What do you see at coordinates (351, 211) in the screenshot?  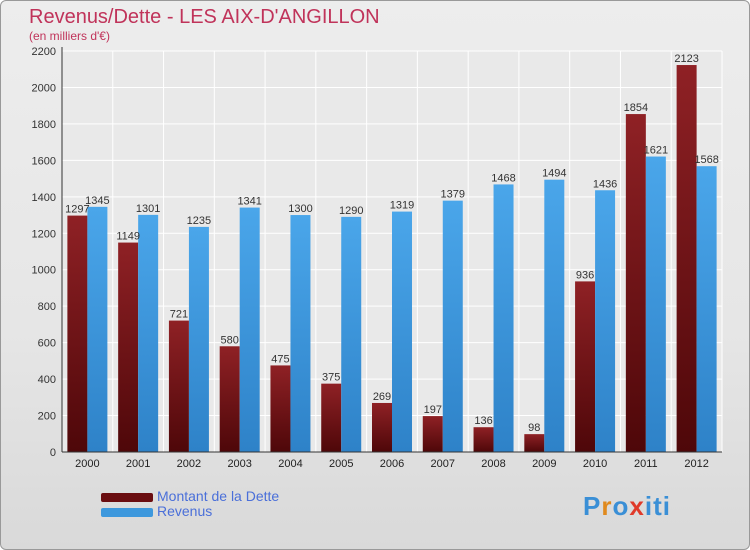 I see `data-label-revenus-2005: 1290` at bounding box center [351, 211].